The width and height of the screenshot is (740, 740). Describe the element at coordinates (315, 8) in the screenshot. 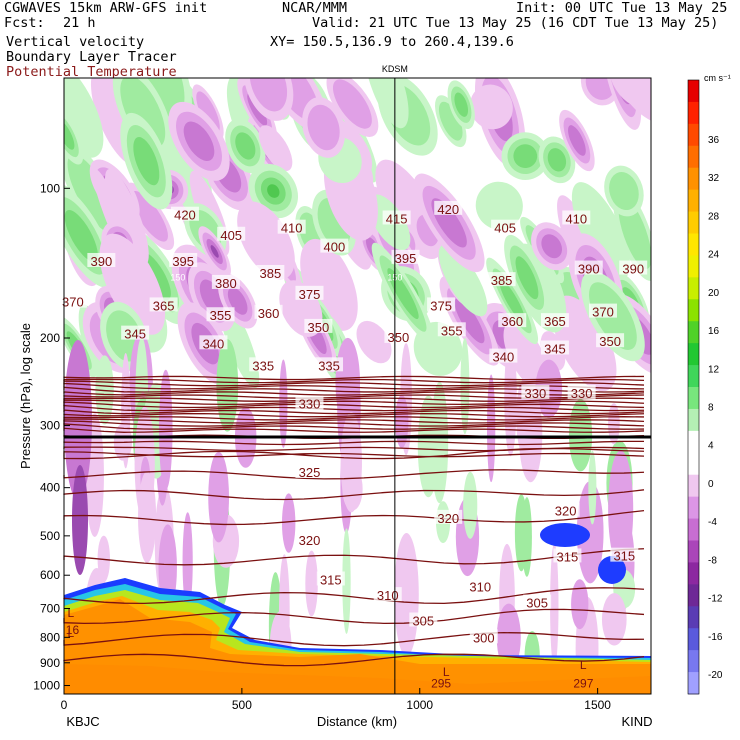

I see `center-title: NCAR/MMM` at that location.